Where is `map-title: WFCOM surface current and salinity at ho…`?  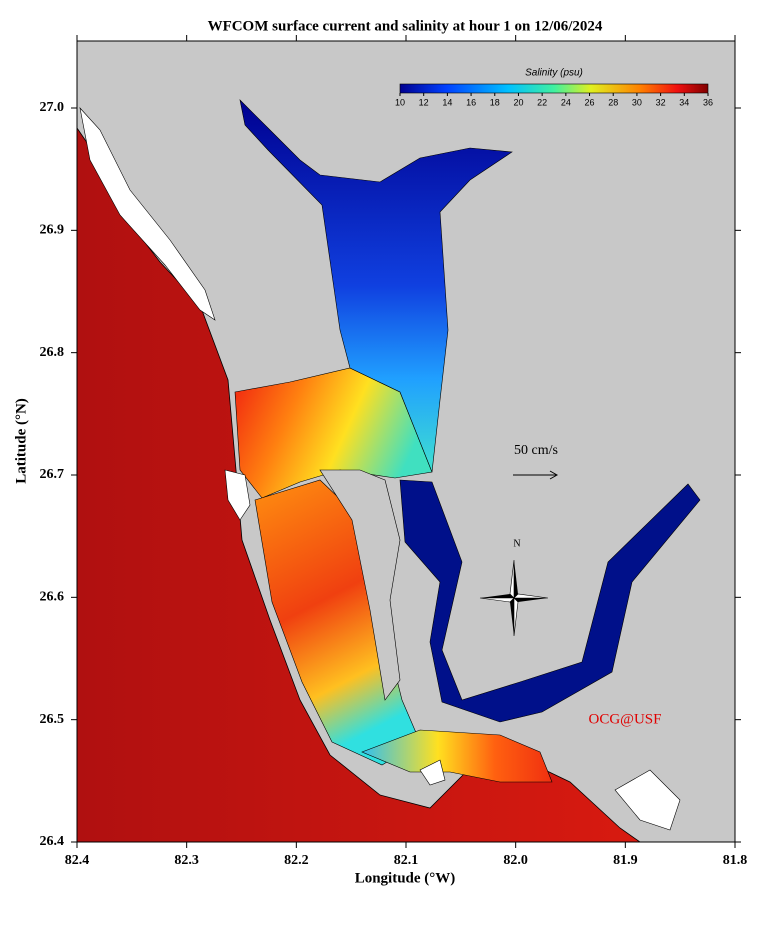 map-title: WFCOM surface current and salinity at ho… is located at coordinates (405, 26).